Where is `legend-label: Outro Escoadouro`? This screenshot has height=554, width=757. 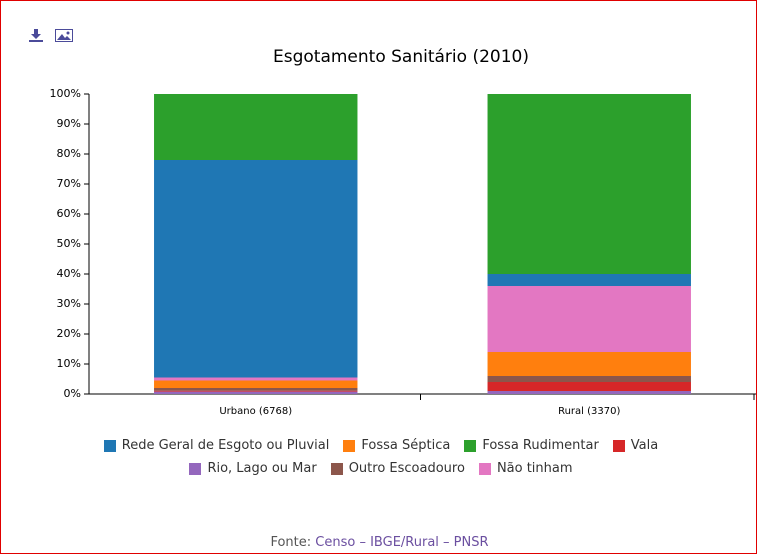
legend-label: Outro Escoadouro is located at coordinates (406, 468).